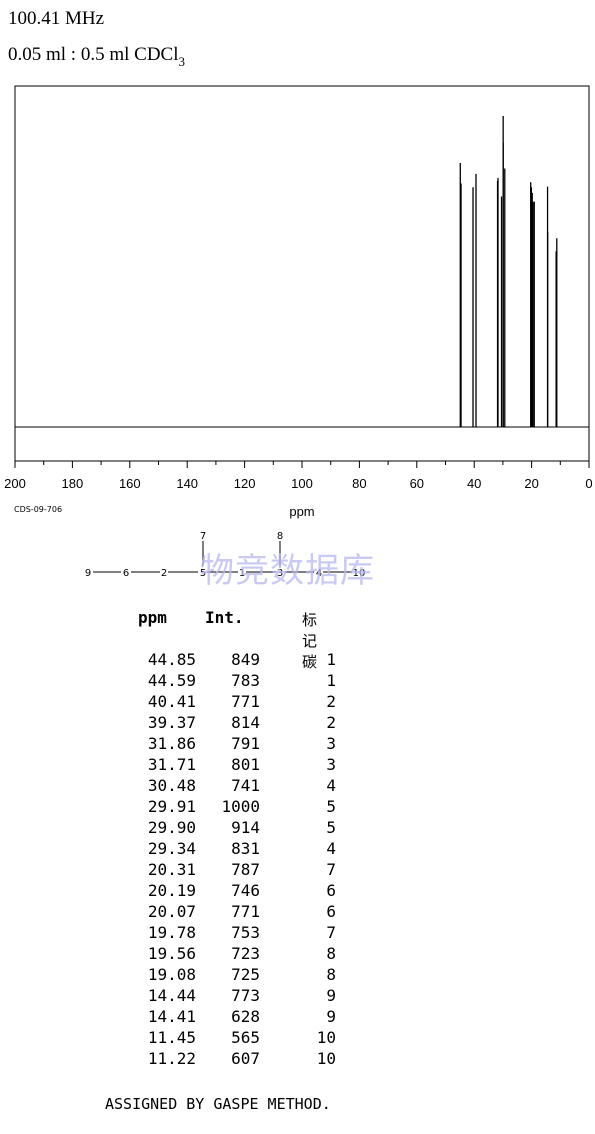  I want to click on assignment-note: ASSIGNED BY GASPE METHOD., so click(218, 1104).